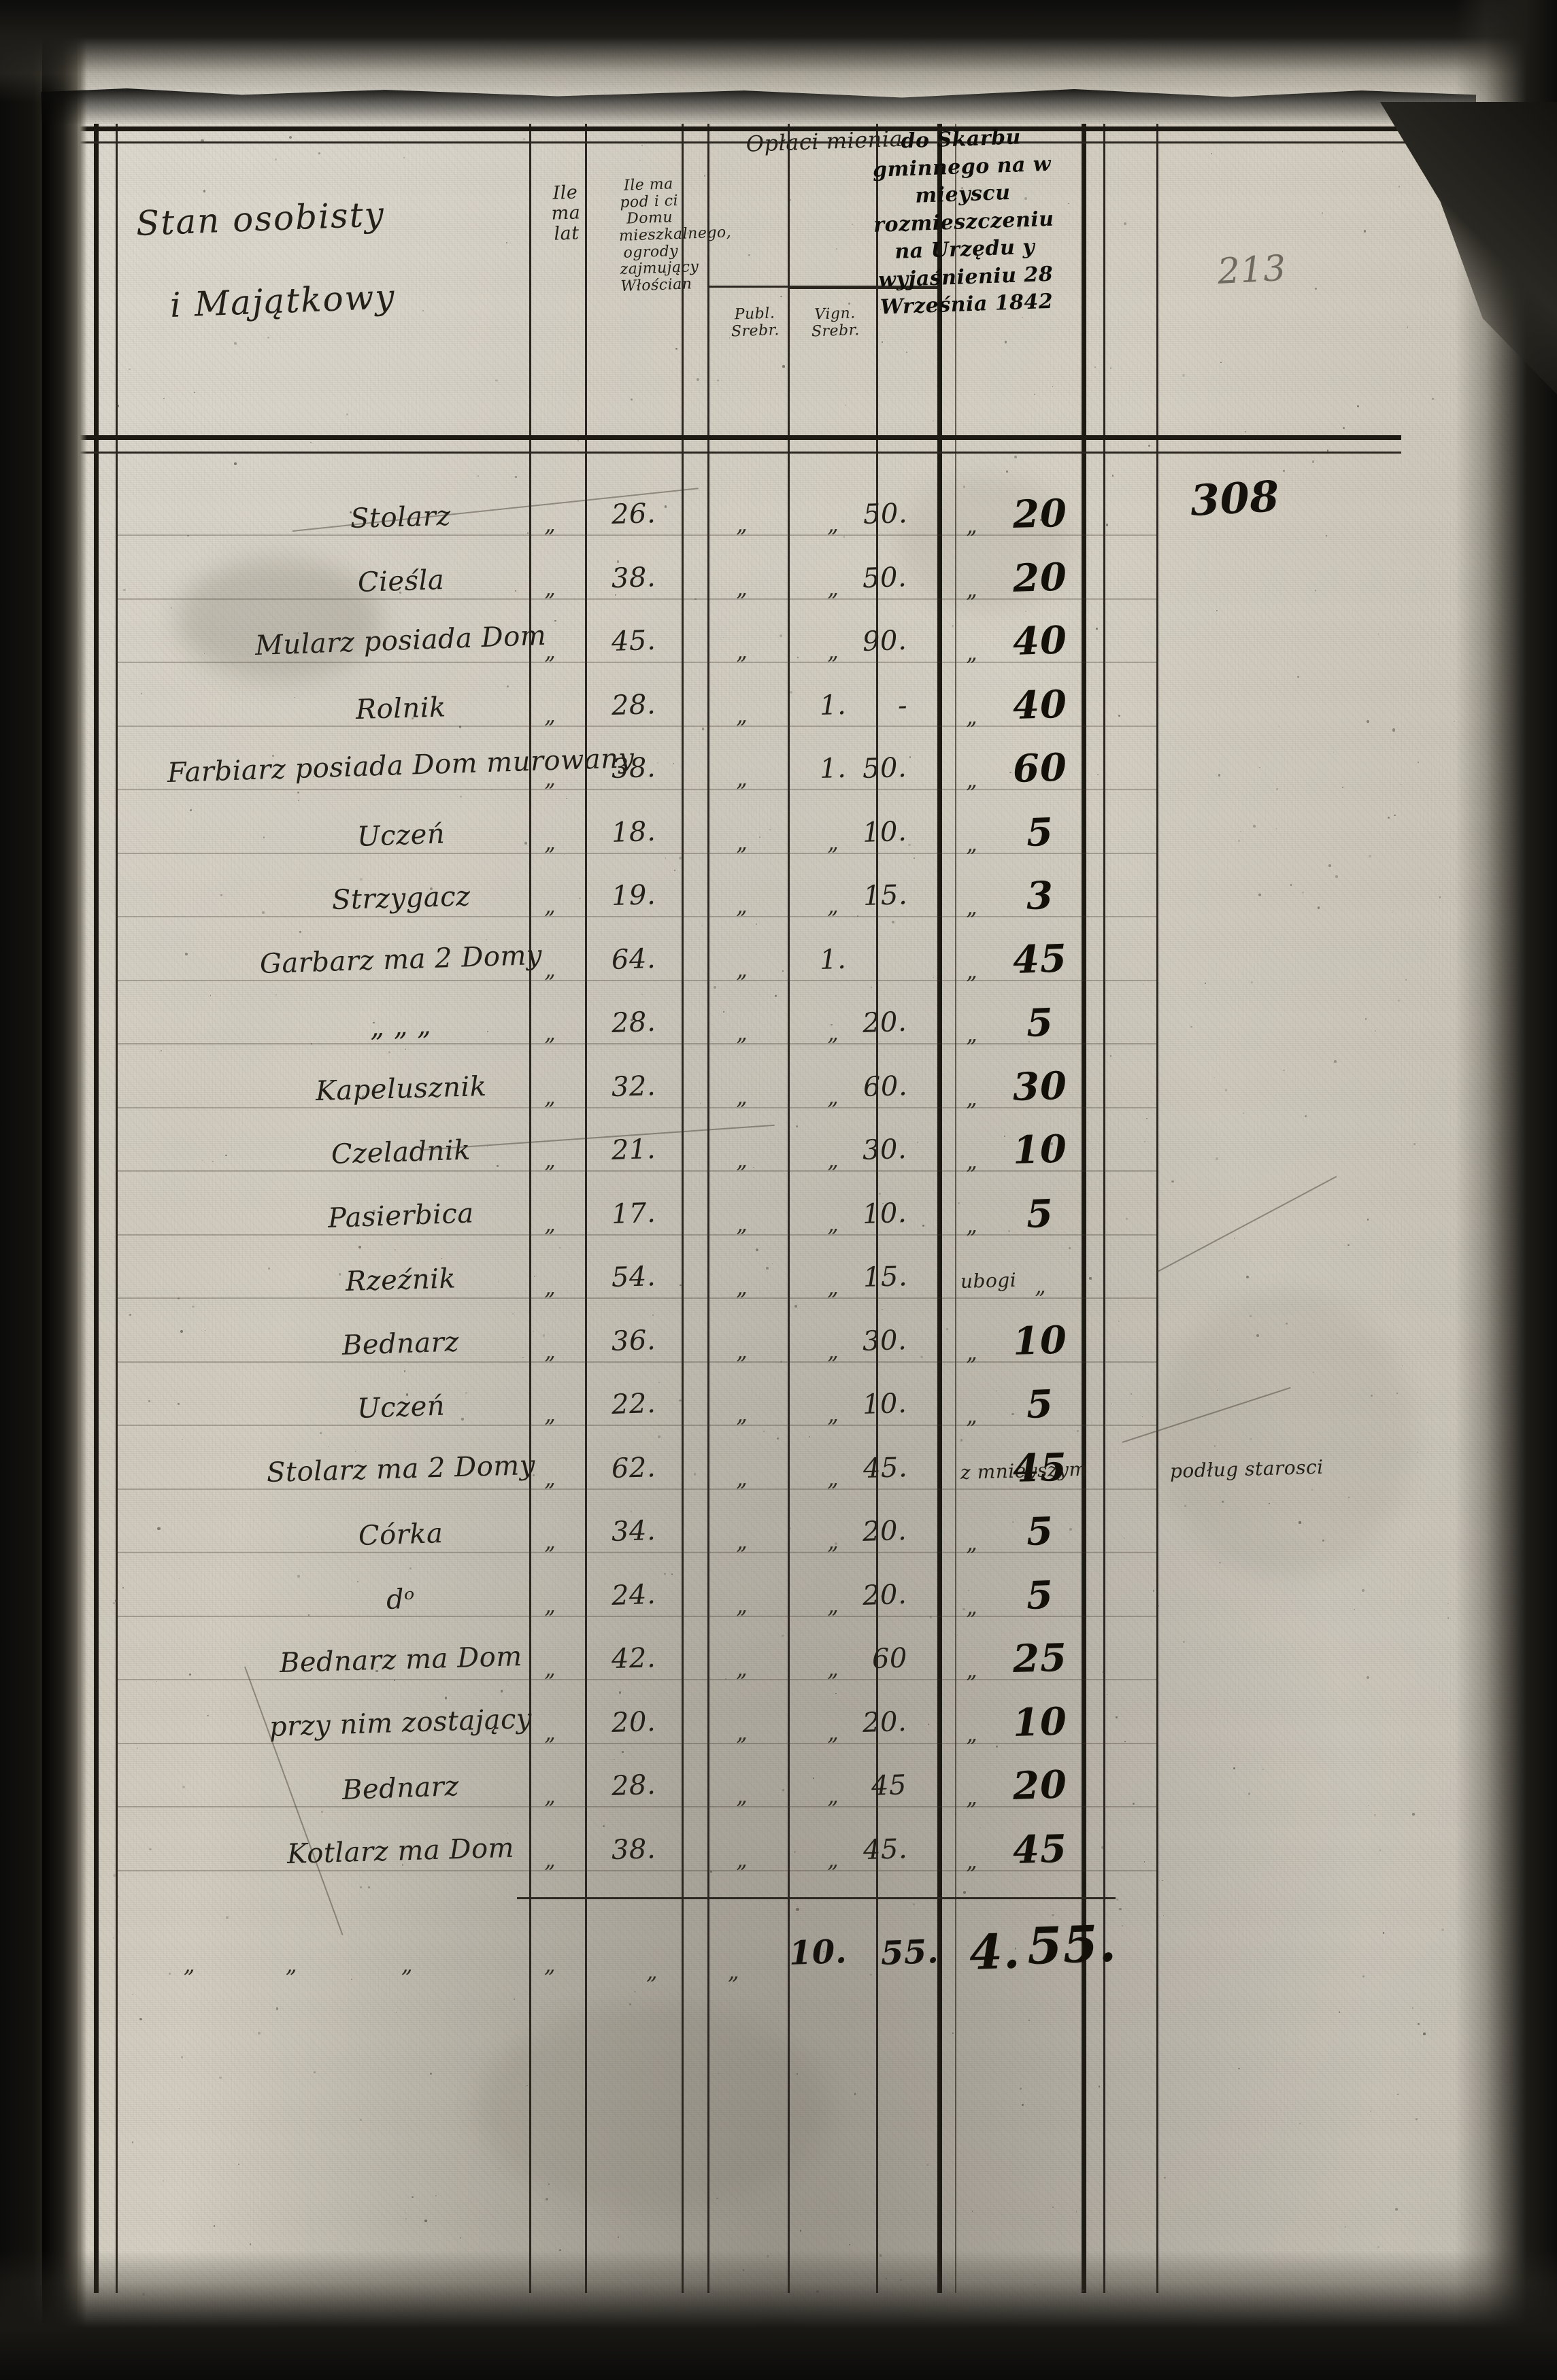 This screenshot has height=2380, width=1557. What do you see at coordinates (939, 1209) in the screenshot?
I see `column-divider-fees` at bounding box center [939, 1209].